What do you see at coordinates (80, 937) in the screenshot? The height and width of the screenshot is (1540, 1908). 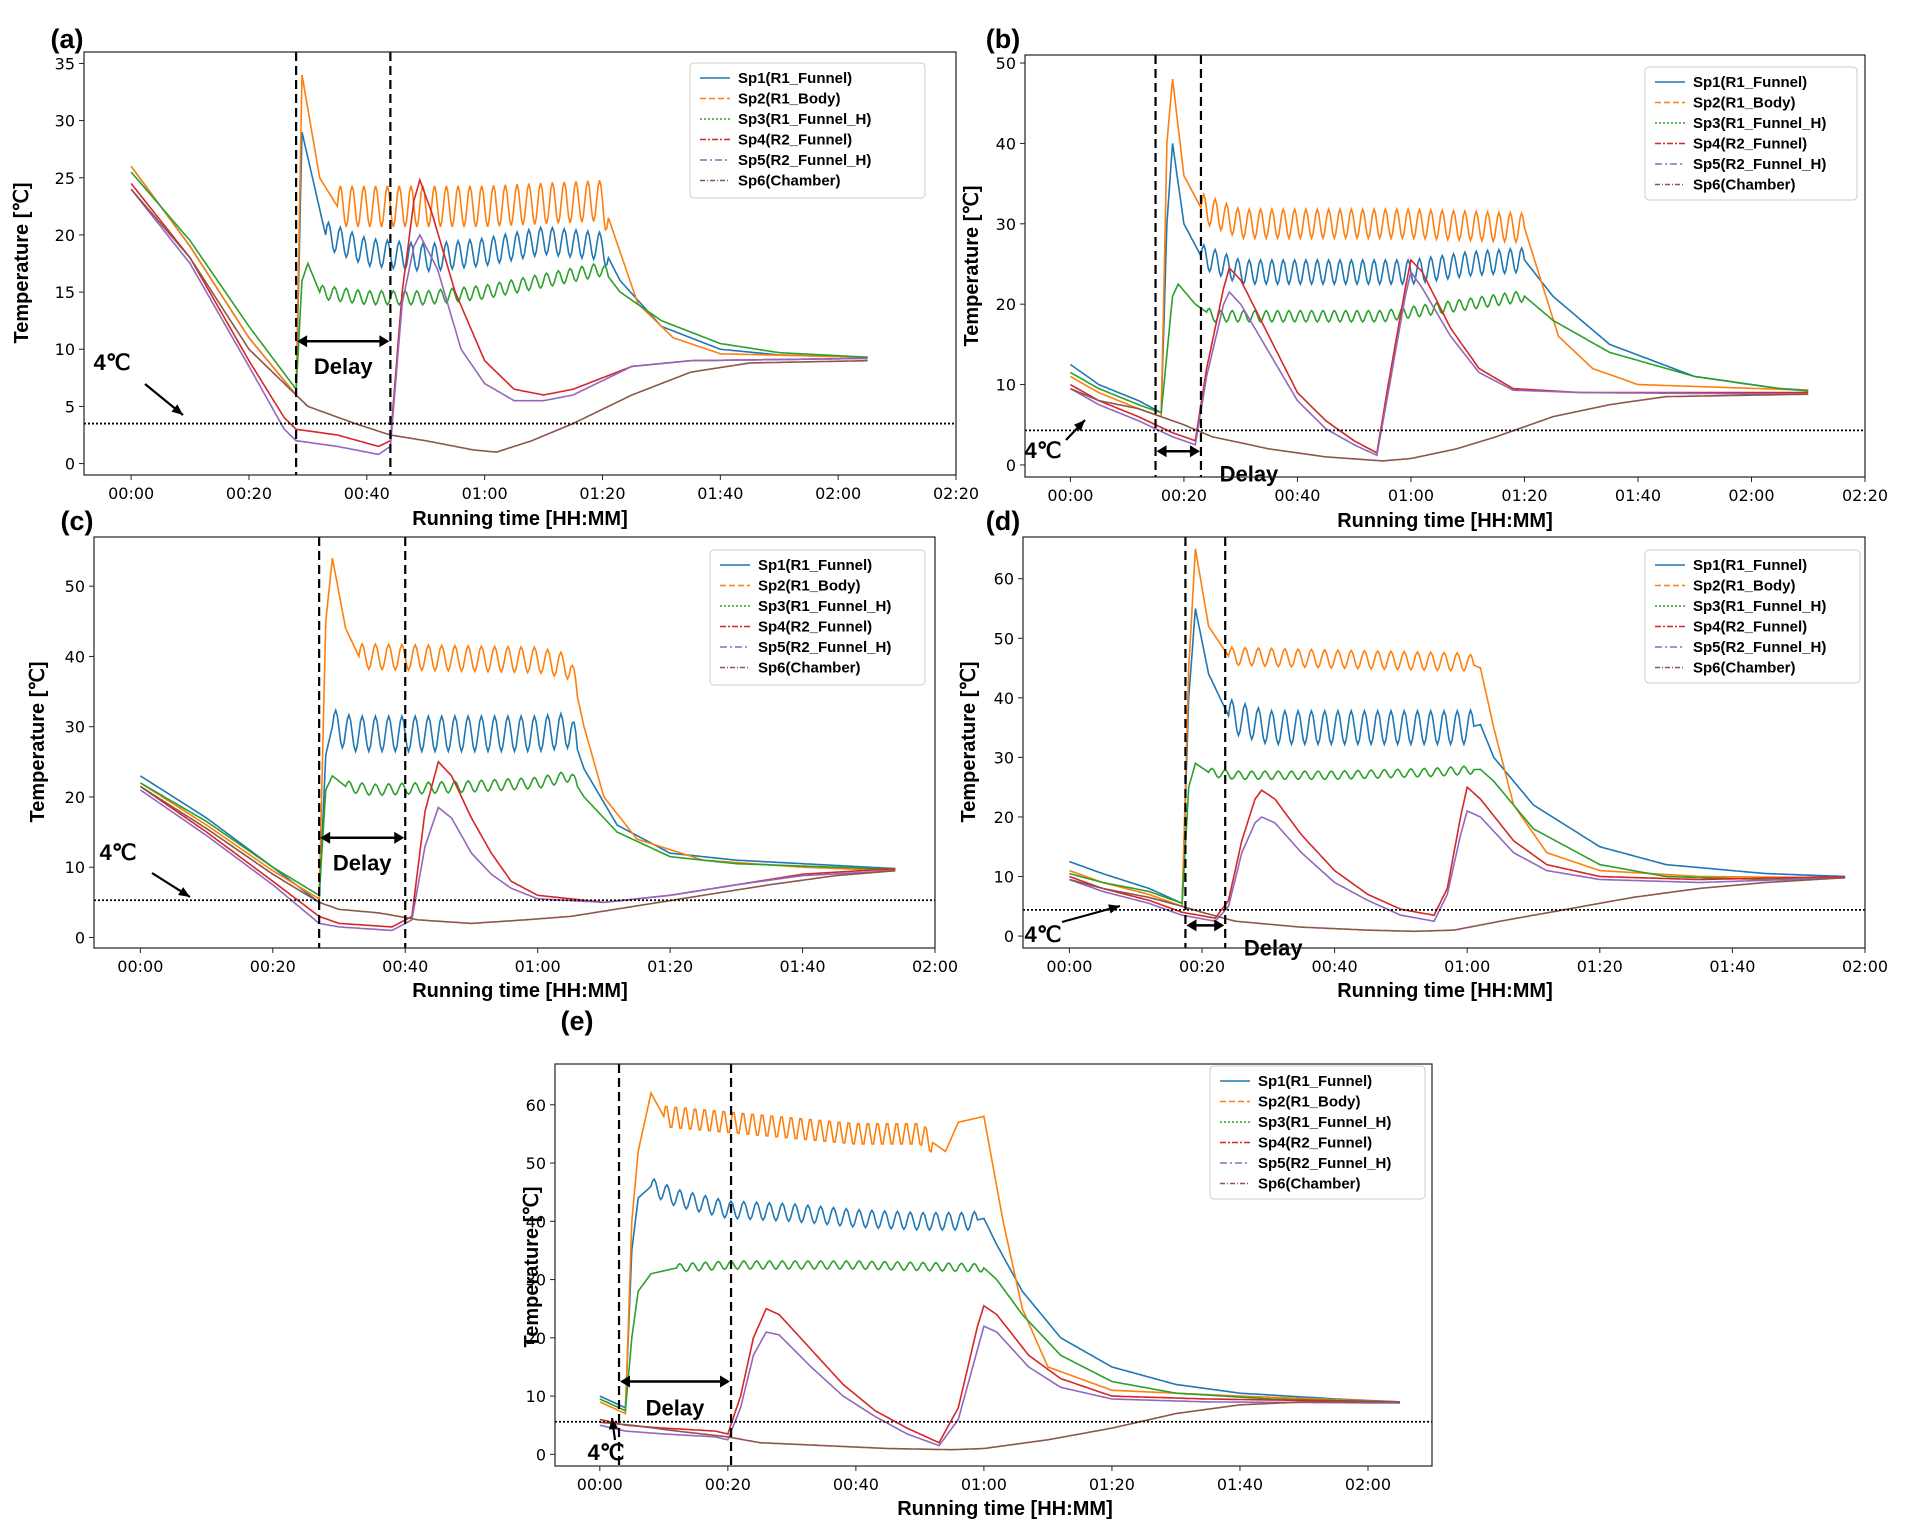 I see `y-tick-label: 0` at bounding box center [80, 937].